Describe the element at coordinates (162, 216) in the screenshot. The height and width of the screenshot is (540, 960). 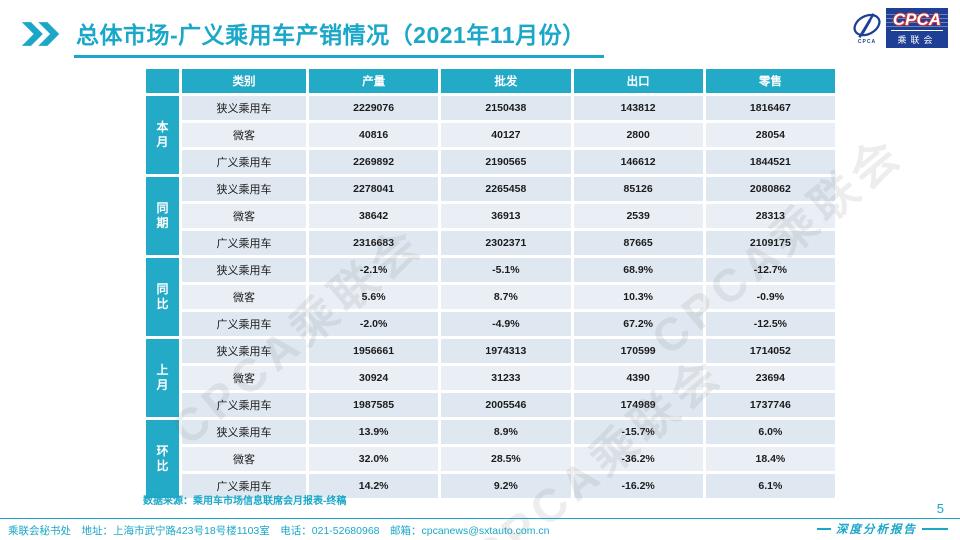
I see `row-group-label: 同 期` at that location.